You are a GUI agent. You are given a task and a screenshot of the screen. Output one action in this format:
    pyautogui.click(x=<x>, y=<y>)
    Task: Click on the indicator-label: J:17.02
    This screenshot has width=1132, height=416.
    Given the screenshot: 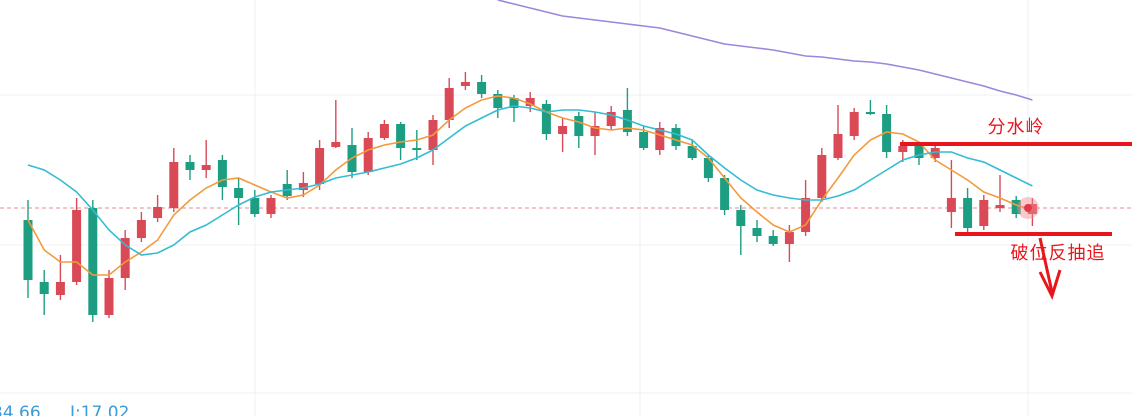 What is the action you would take?
    pyautogui.click(x=99, y=409)
    